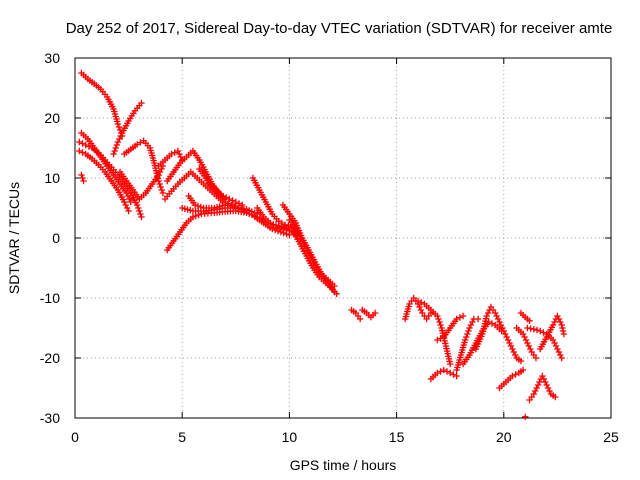 The height and width of the screenshot is (480, 640). I want to click on x-tick-label: 10, so click(290, 437).